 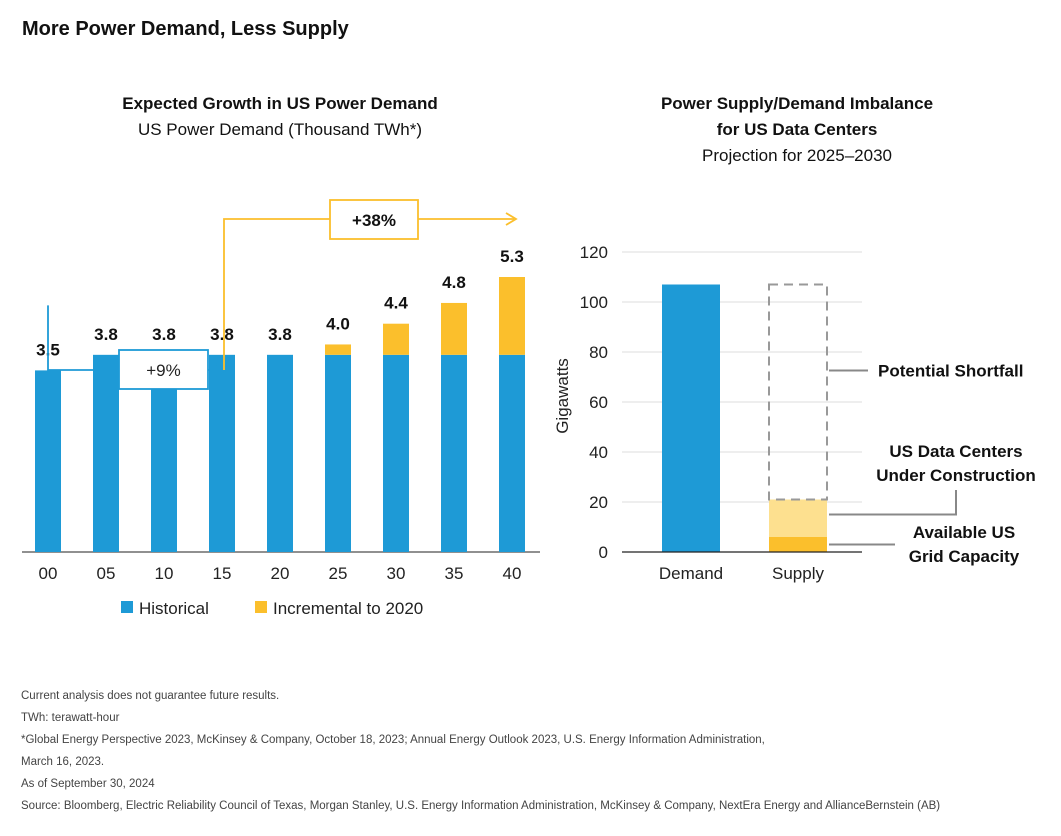 I want to click on callout-label-construction-2: Under Construction, so click(x=956, y=475).